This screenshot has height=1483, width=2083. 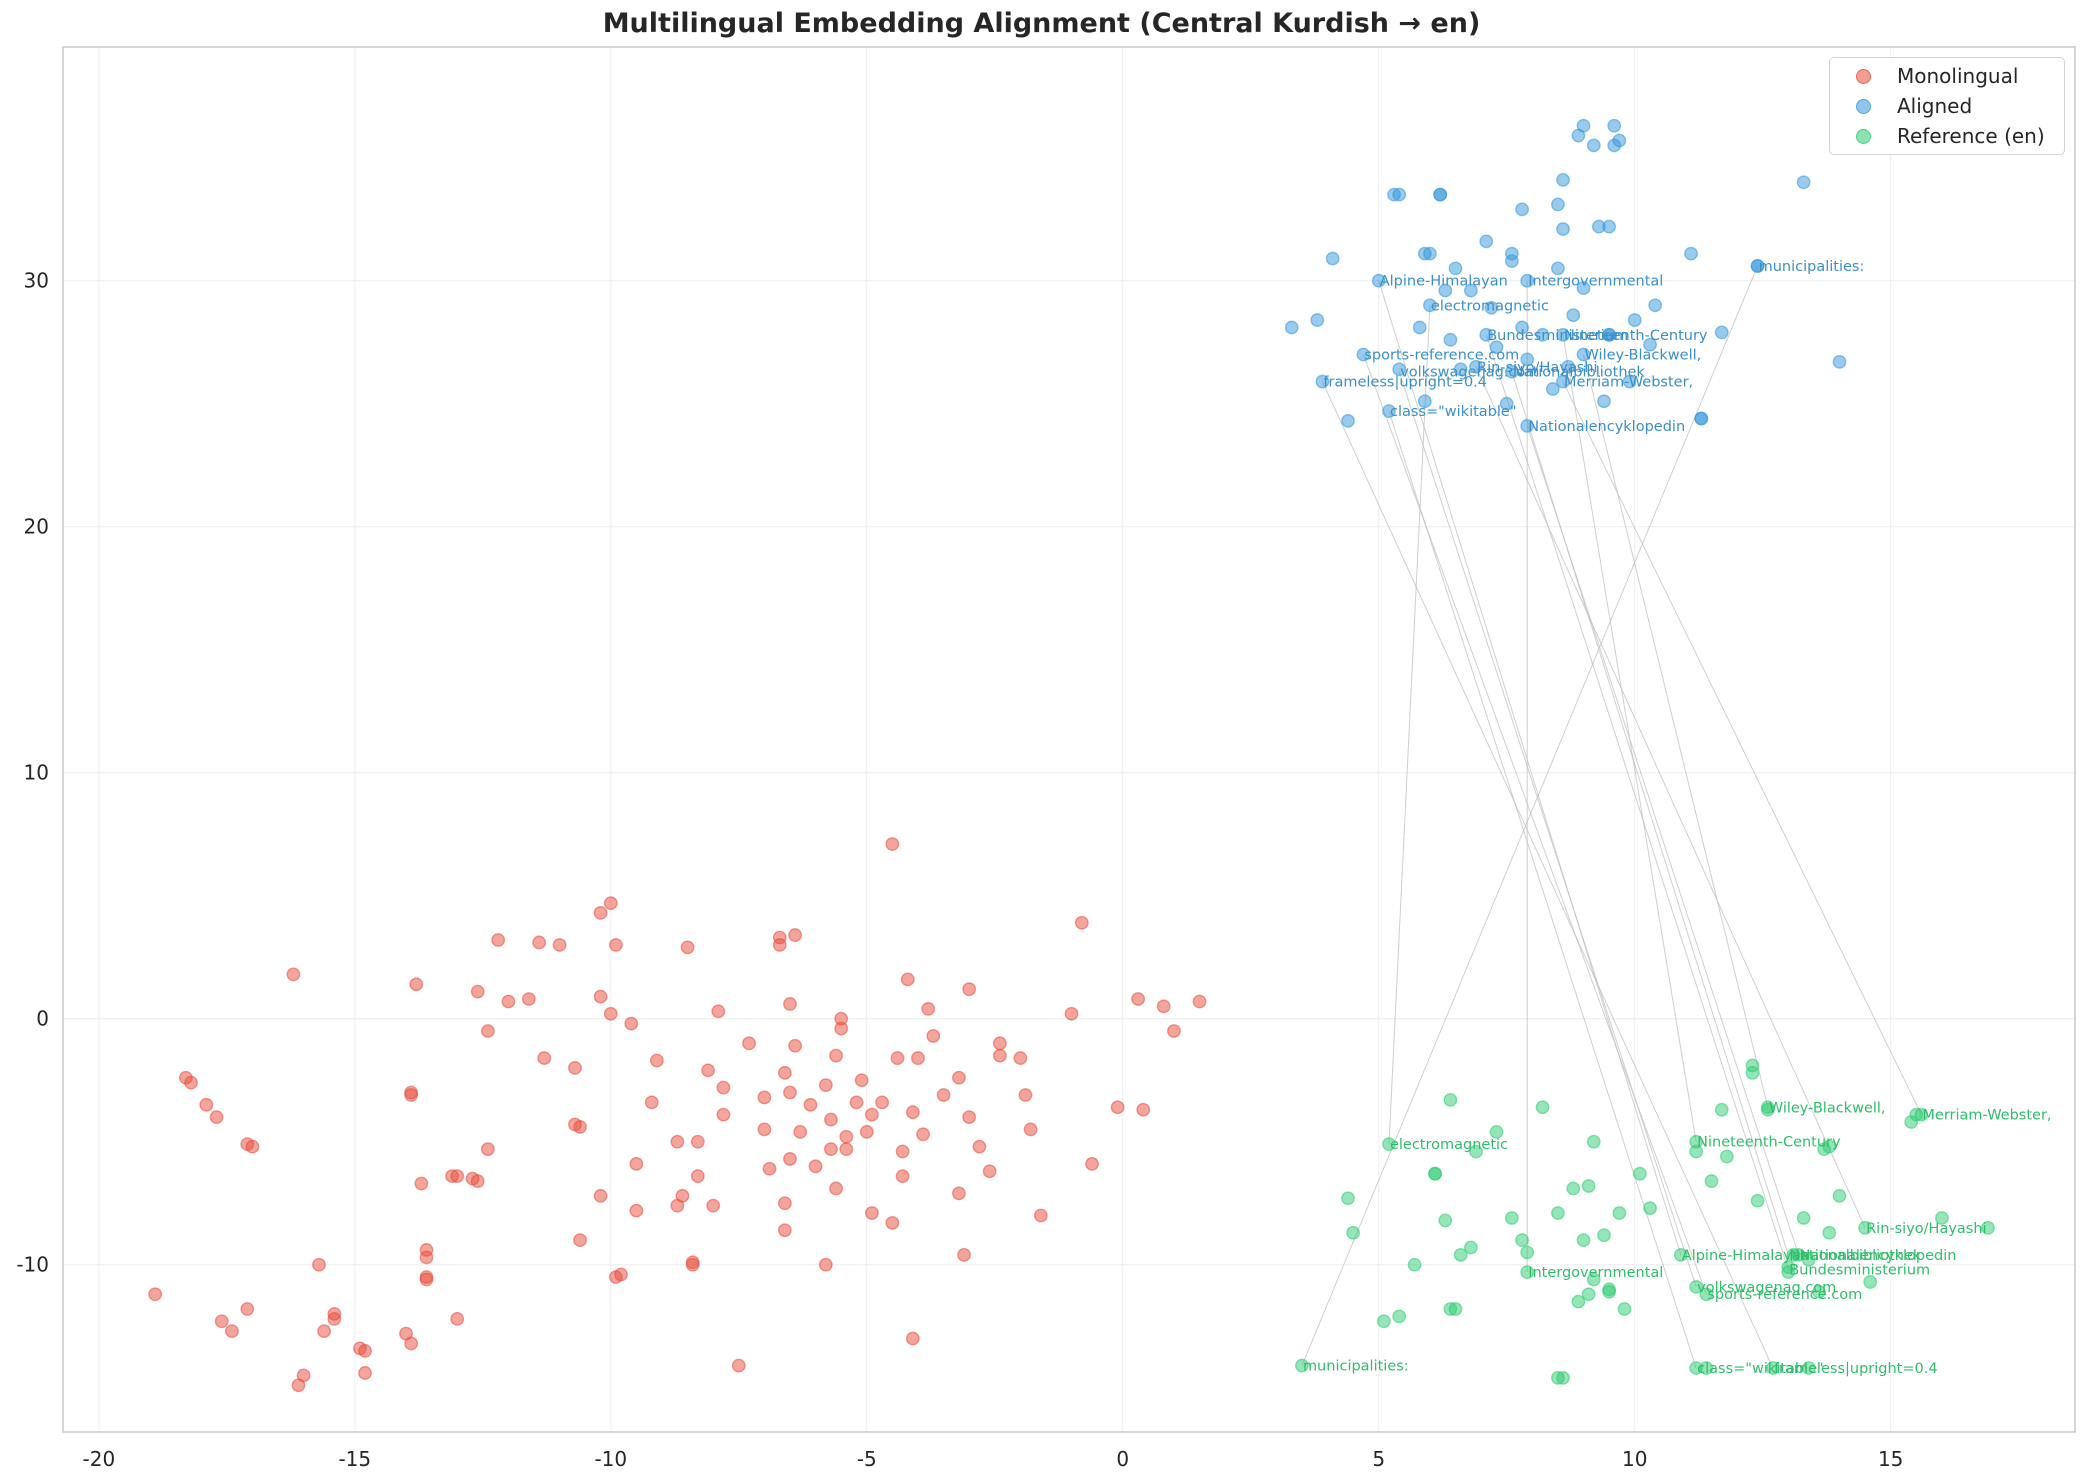 I want to click on point-label: Wiley-Blackwell,, so click(x=1827, y=1108).